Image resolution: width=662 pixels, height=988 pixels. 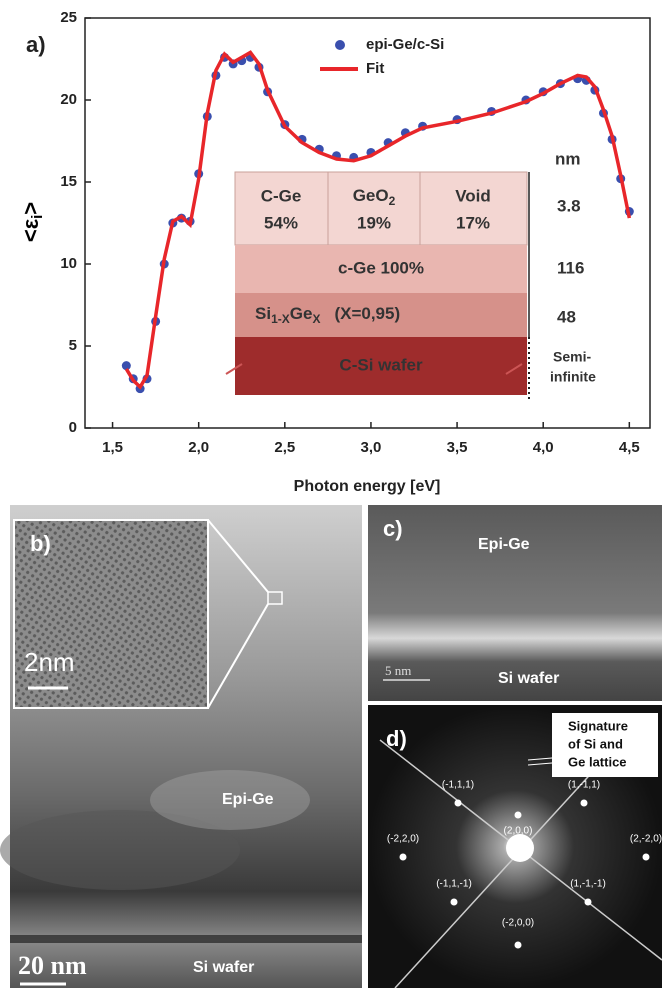 What do you see at coordinates (457, 447) in the screenshot?
I see `x-tick-label: 3,5` at bounding box center [457, 447].